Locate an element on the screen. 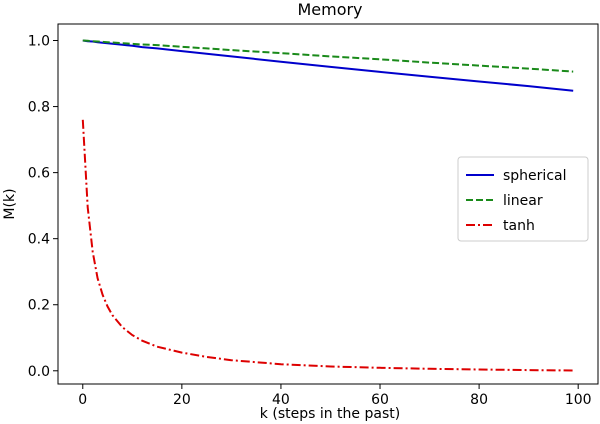 This screenshot has width=600, height=424. x-tick-label-60: 60 is located at coordinates (380, 400).